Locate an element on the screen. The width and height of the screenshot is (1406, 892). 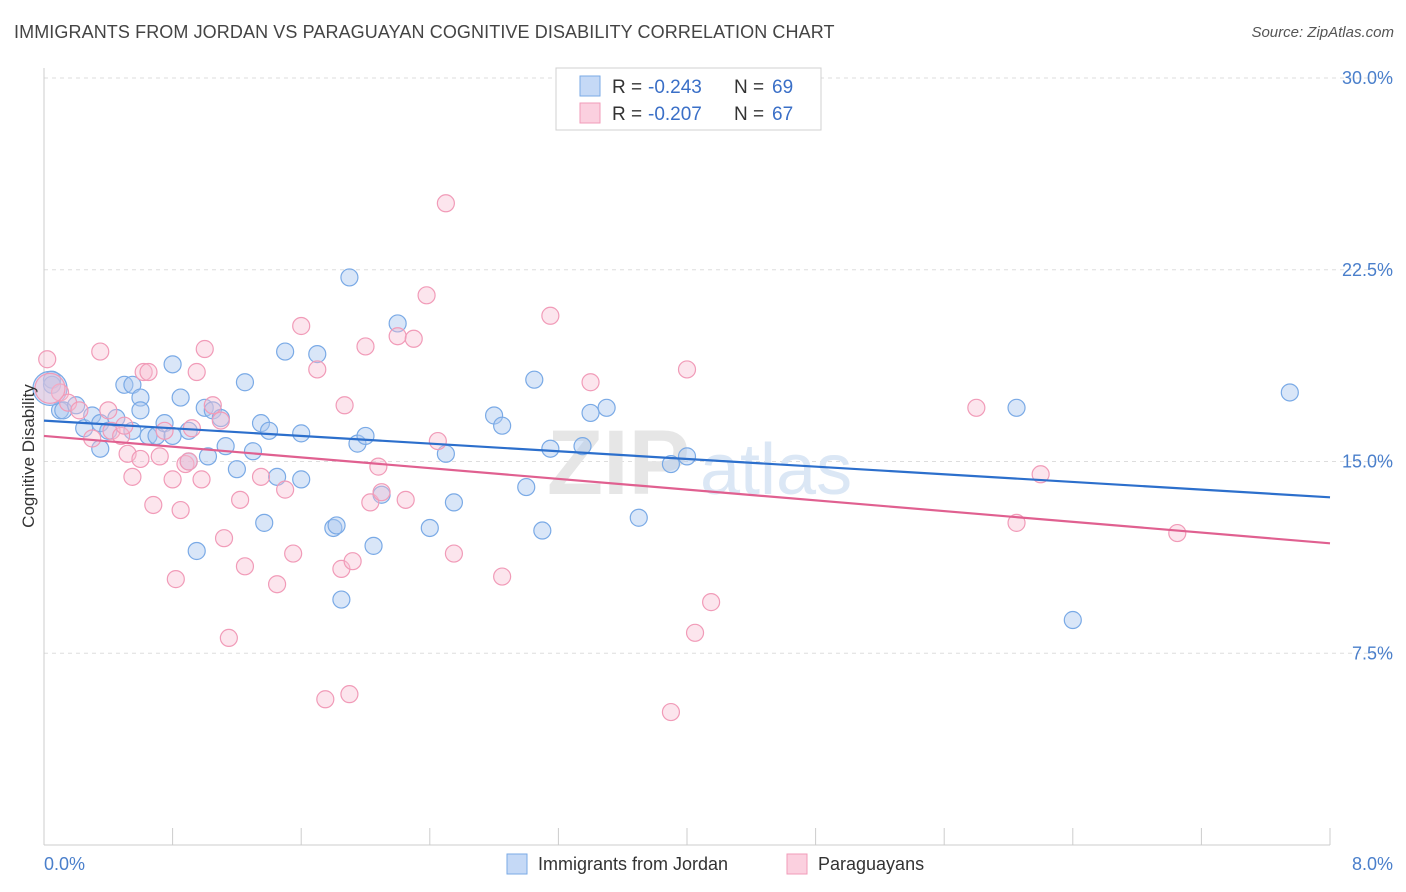
watermark: ZIP is located at coordinates (618, 463).